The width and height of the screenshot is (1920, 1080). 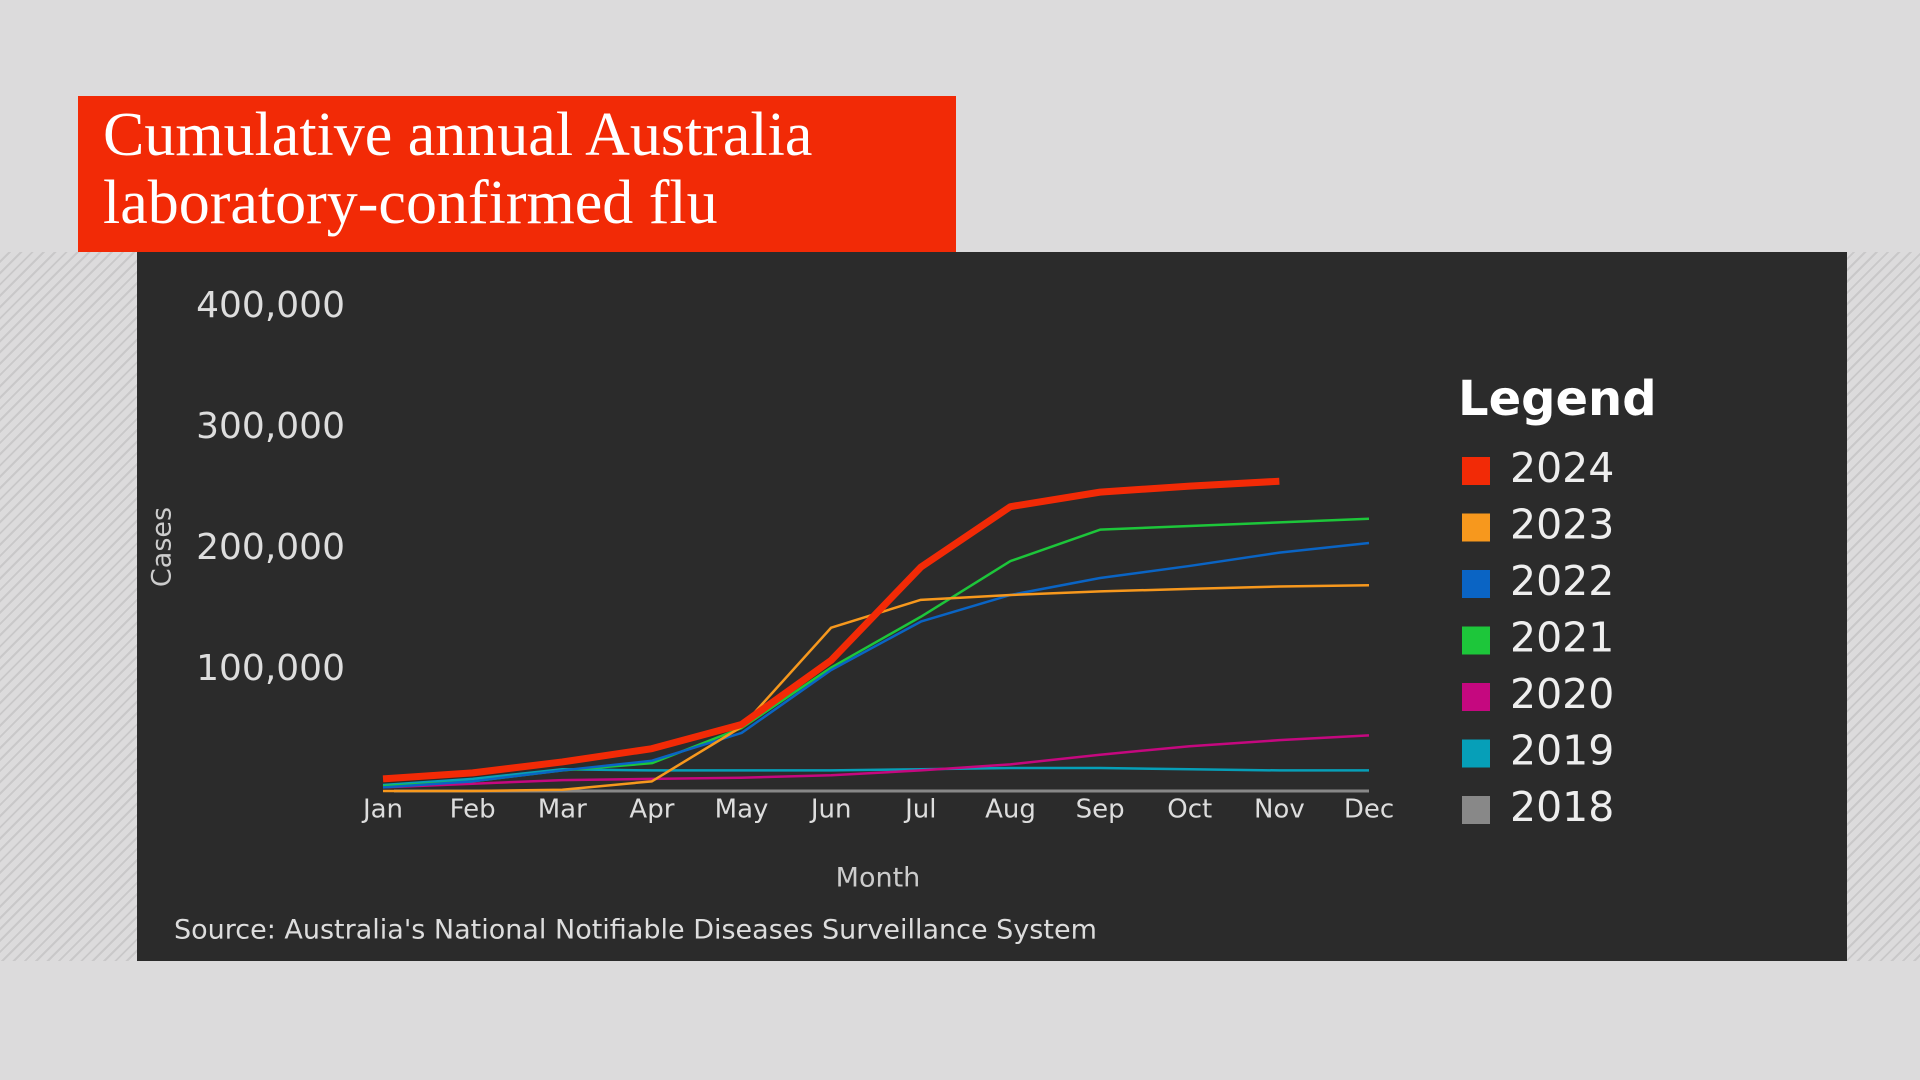 What do you see at coordinates (1562, 638) in the screenshot?
I see `legend-label: 2021` at bounding box center [1562, 638].